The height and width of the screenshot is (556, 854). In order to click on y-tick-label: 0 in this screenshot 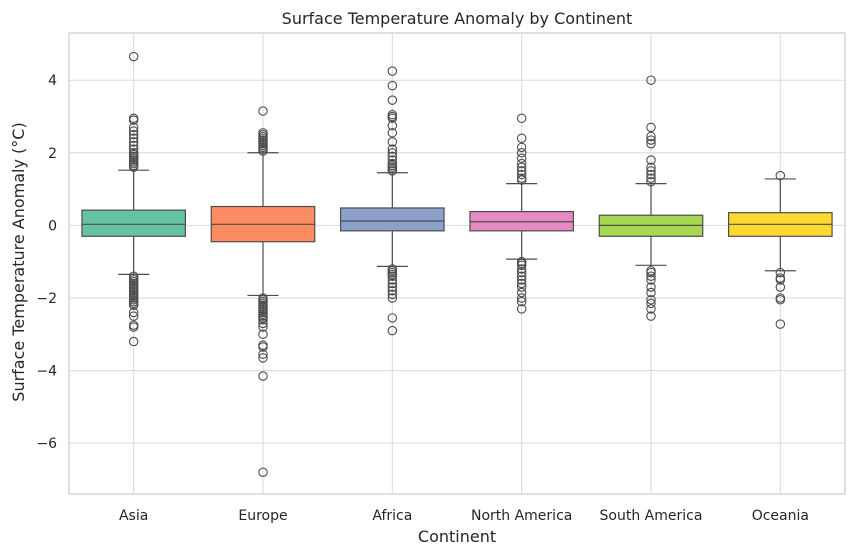, I will do `click(52, 226)`.